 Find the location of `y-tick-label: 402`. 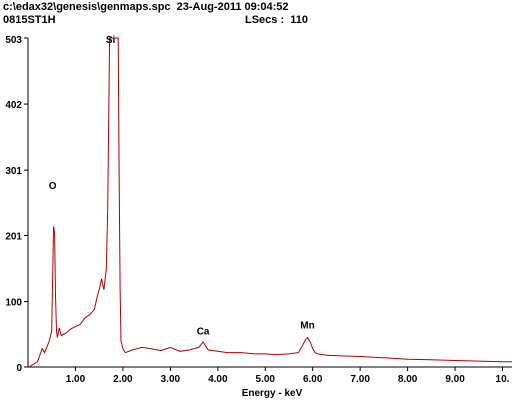

y-tick-label: 402 is located at coordinates (13, 105).